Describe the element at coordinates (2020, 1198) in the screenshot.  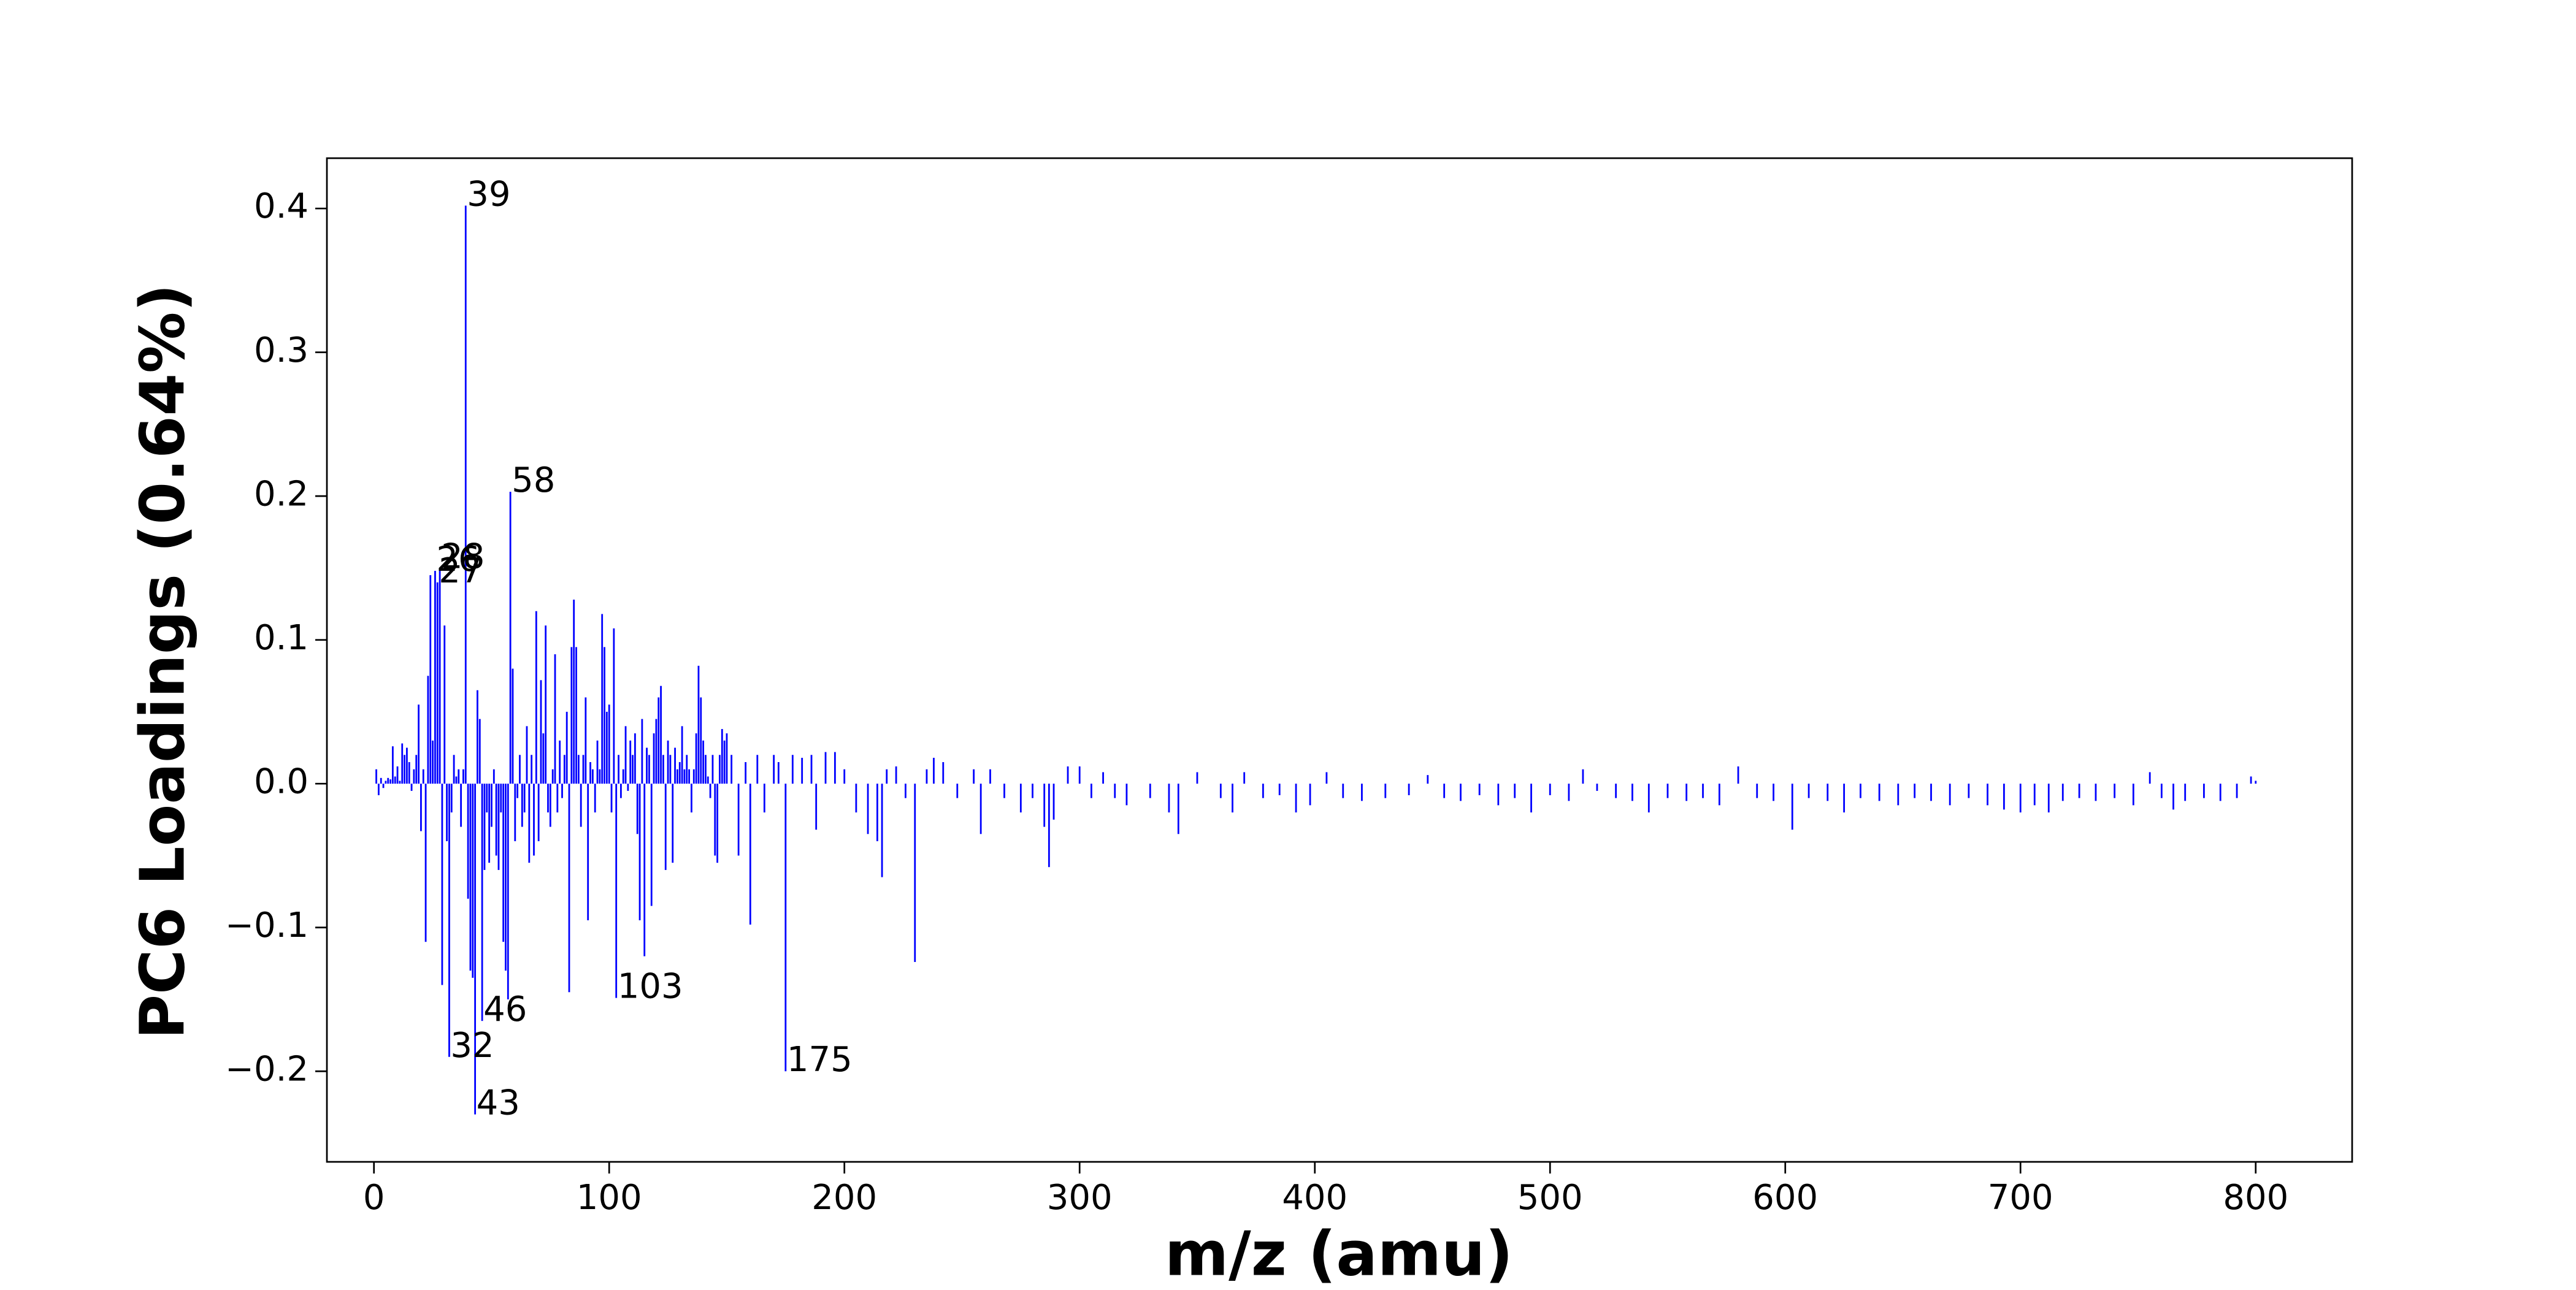
I see `x-tick-label: 700` at that location.